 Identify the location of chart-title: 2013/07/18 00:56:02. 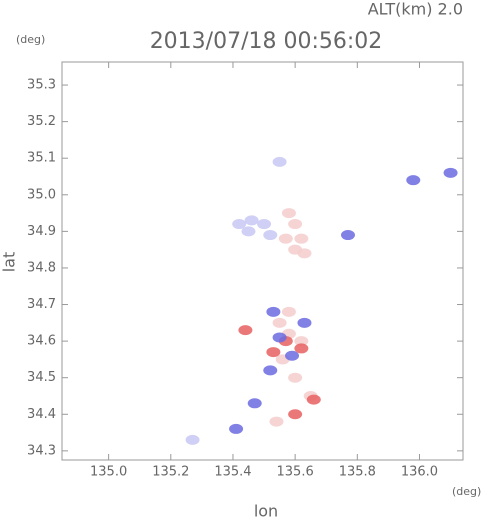
(266, 41).